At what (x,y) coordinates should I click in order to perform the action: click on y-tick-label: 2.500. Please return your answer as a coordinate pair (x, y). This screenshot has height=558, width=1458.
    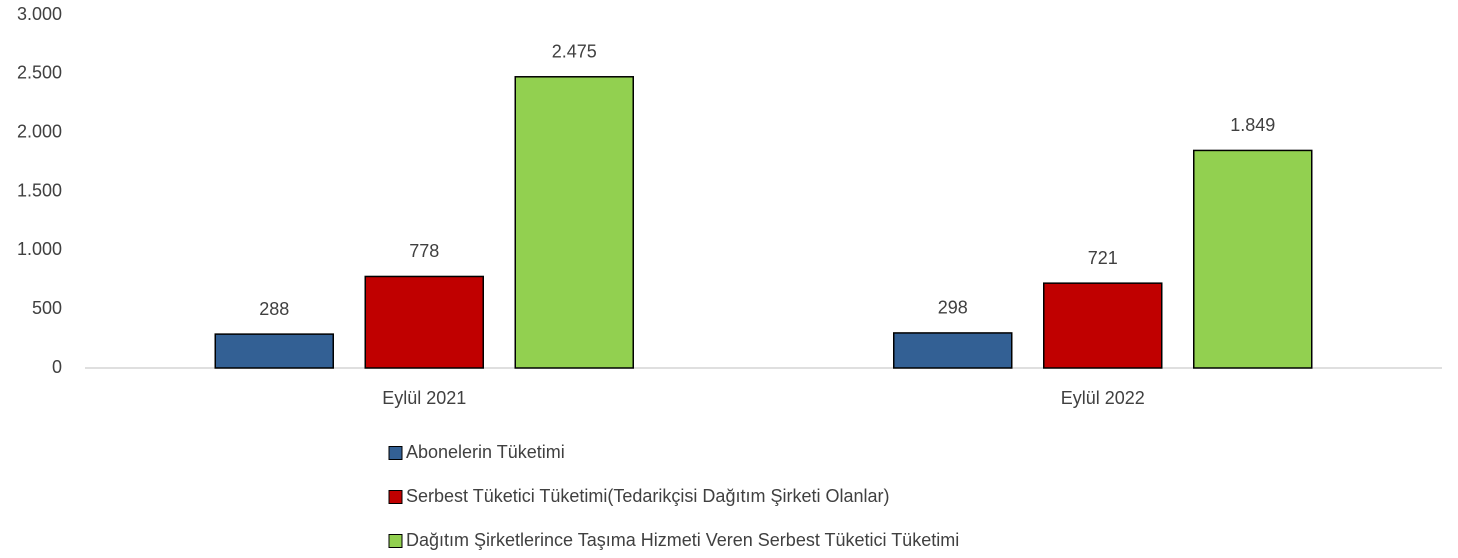
    Looking at the image, I should click on (39, 73).